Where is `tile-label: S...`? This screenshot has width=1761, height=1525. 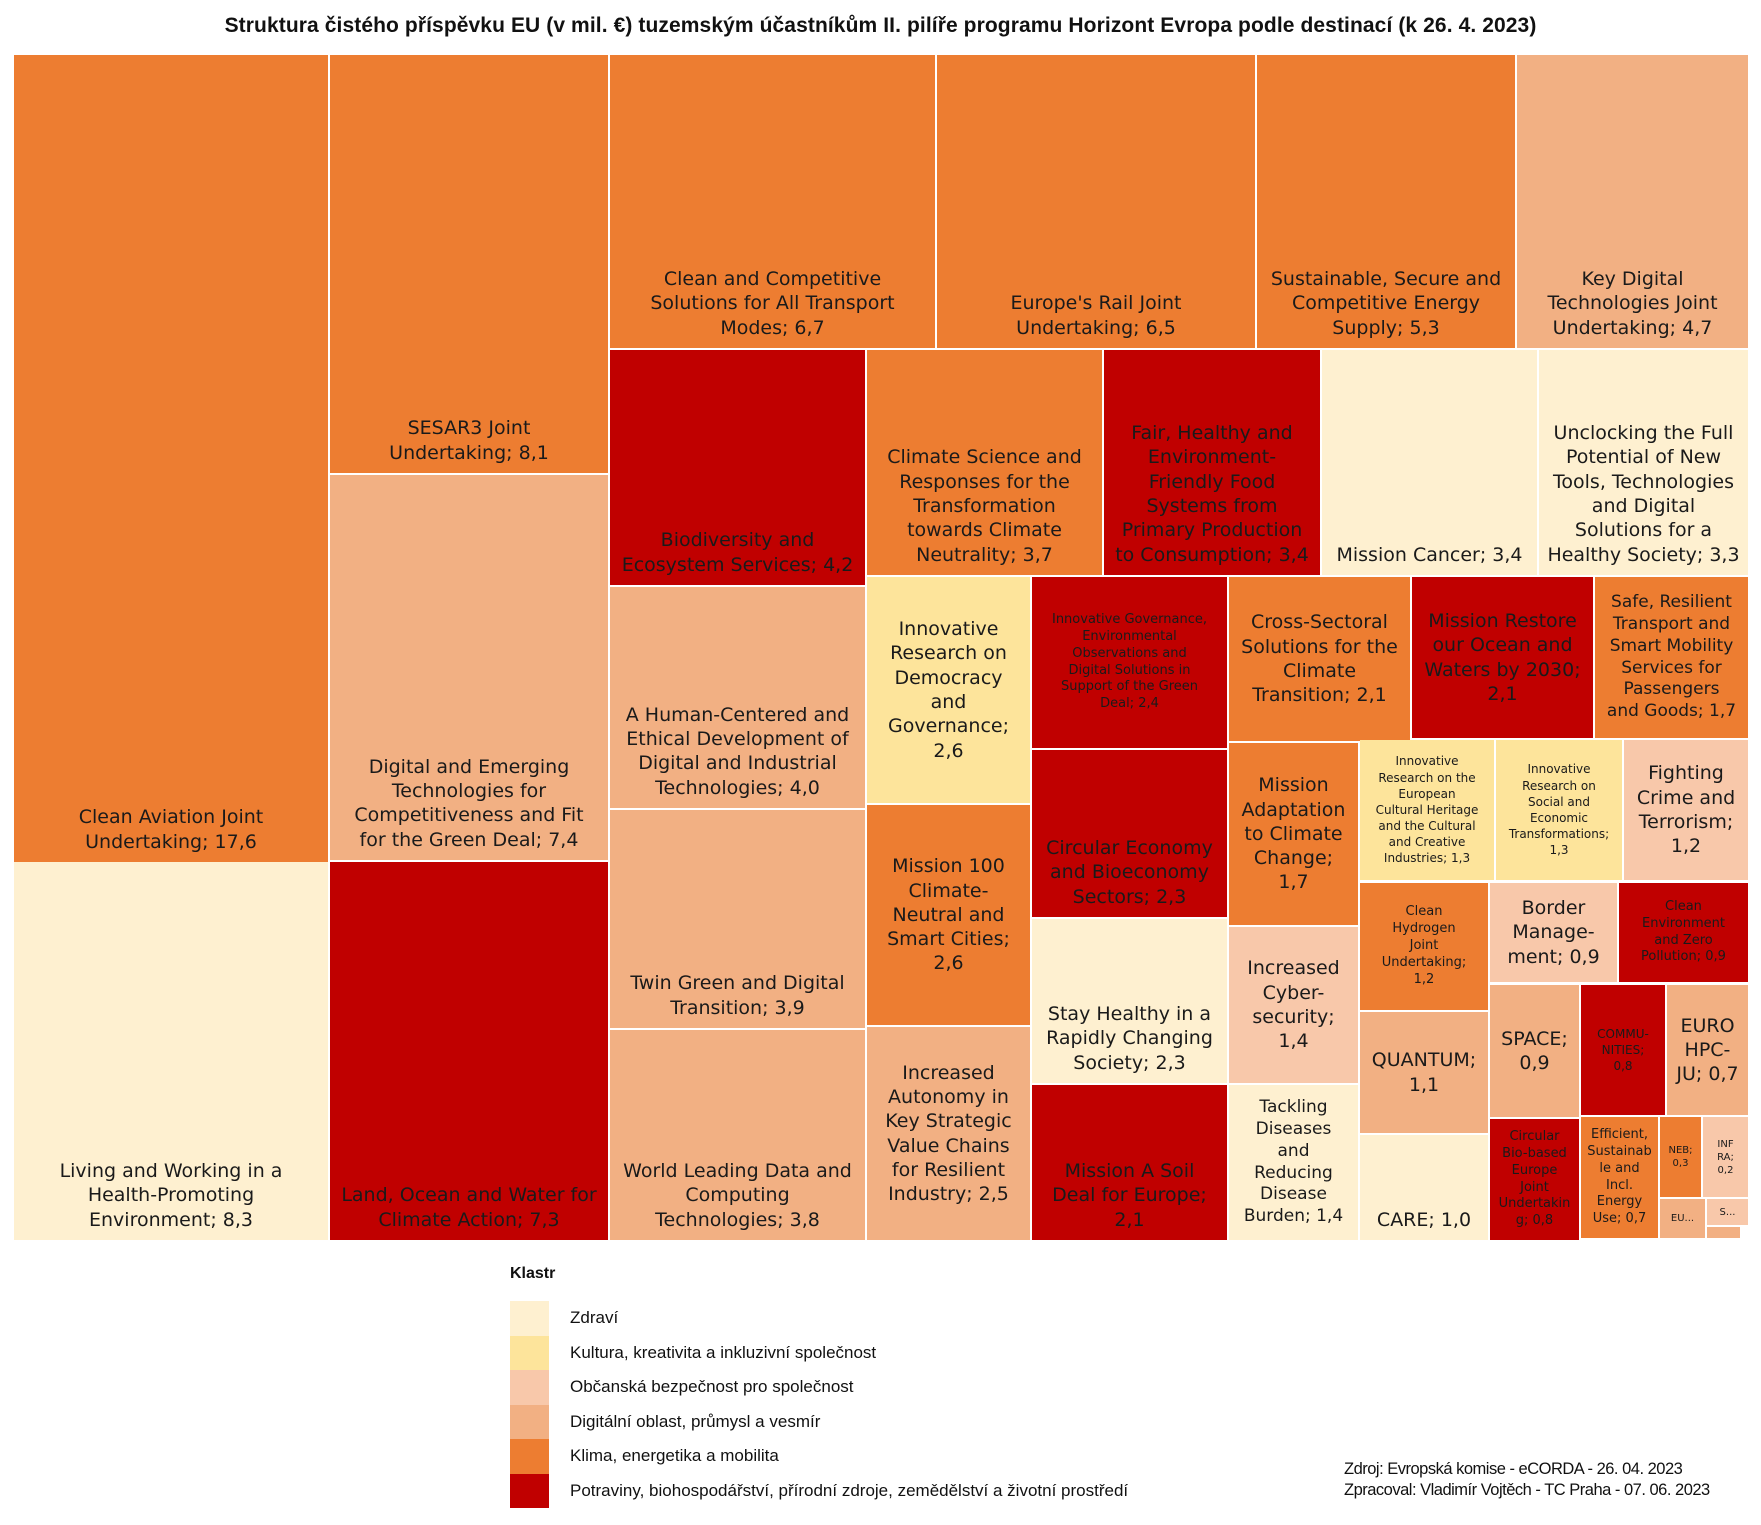 tile-label: S... is located at coordinates (1727, 1212).